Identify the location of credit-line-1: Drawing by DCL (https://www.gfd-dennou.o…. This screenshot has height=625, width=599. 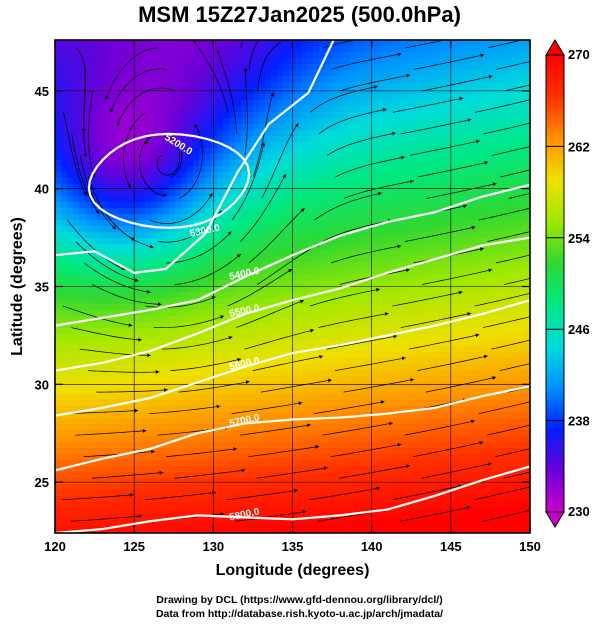
(299, 600).